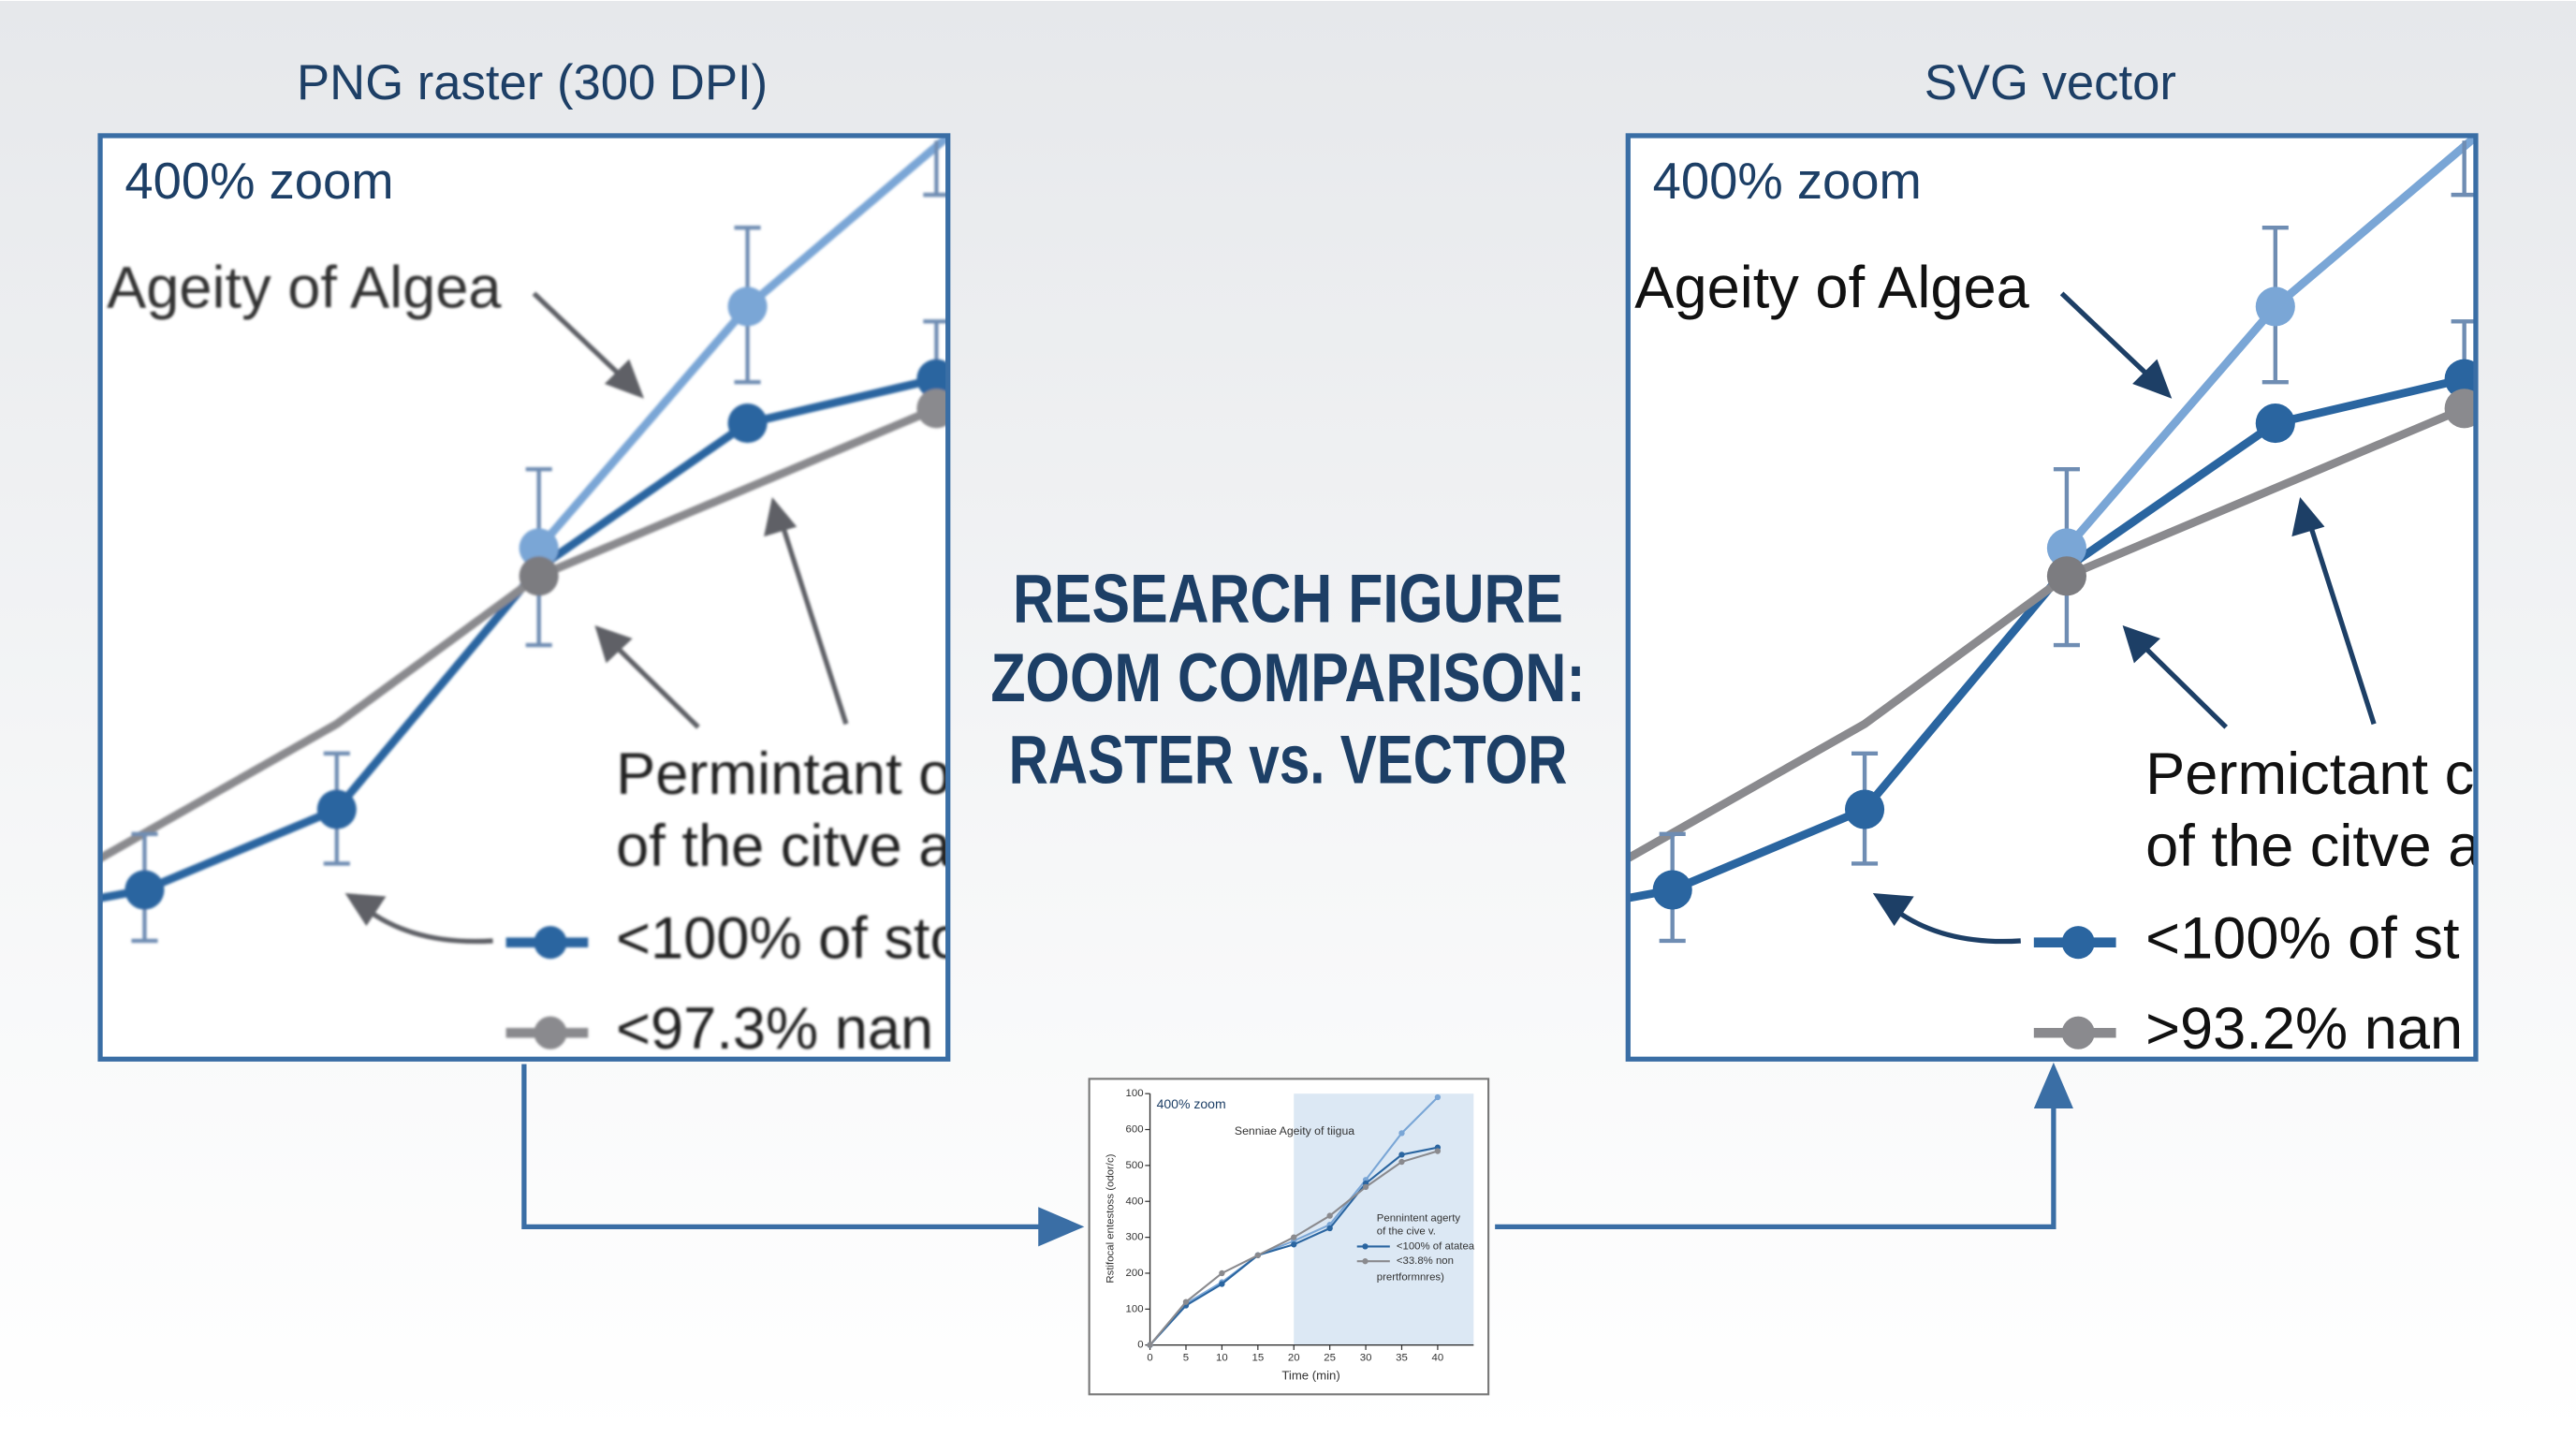 Image resolution: width=2576 pixels, height=1438 pixels. Describe the element at coordinates (1438, 1358) in the screenshot. I see `x-tick-label: 40` at that location.